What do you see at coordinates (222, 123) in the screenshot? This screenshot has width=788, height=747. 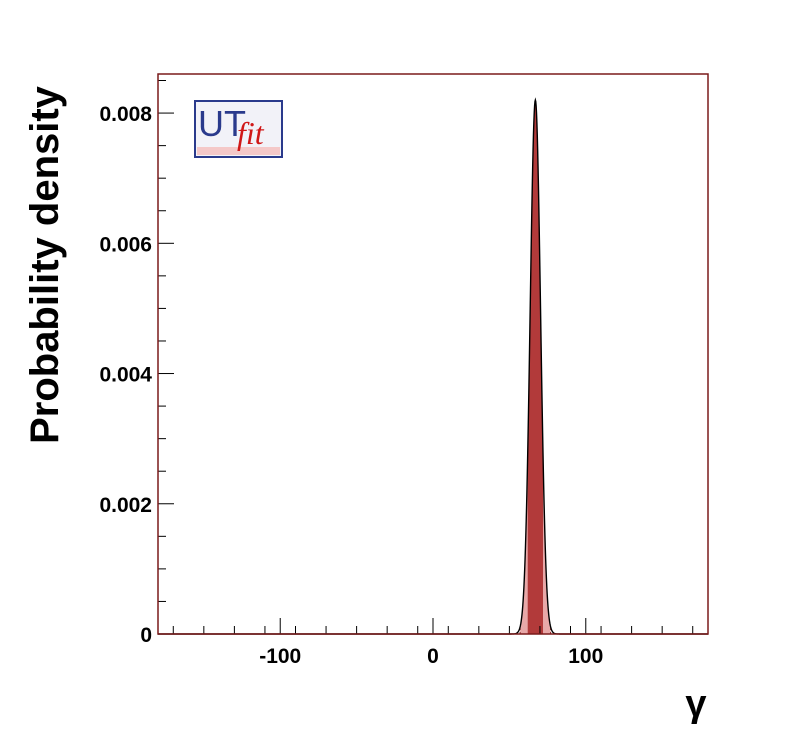 I see `logo-text-ut: UT` at bounding box center [222, 123].